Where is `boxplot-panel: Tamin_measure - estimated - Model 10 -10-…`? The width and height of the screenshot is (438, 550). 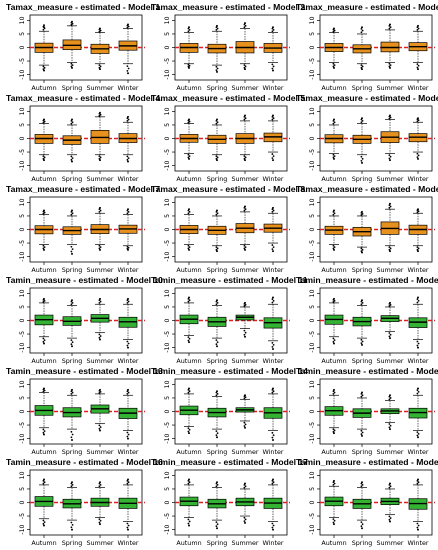 boxplot-panel: Tamin_measure - estimated - Model 10 -10-… is located at coordinates (84, 320).